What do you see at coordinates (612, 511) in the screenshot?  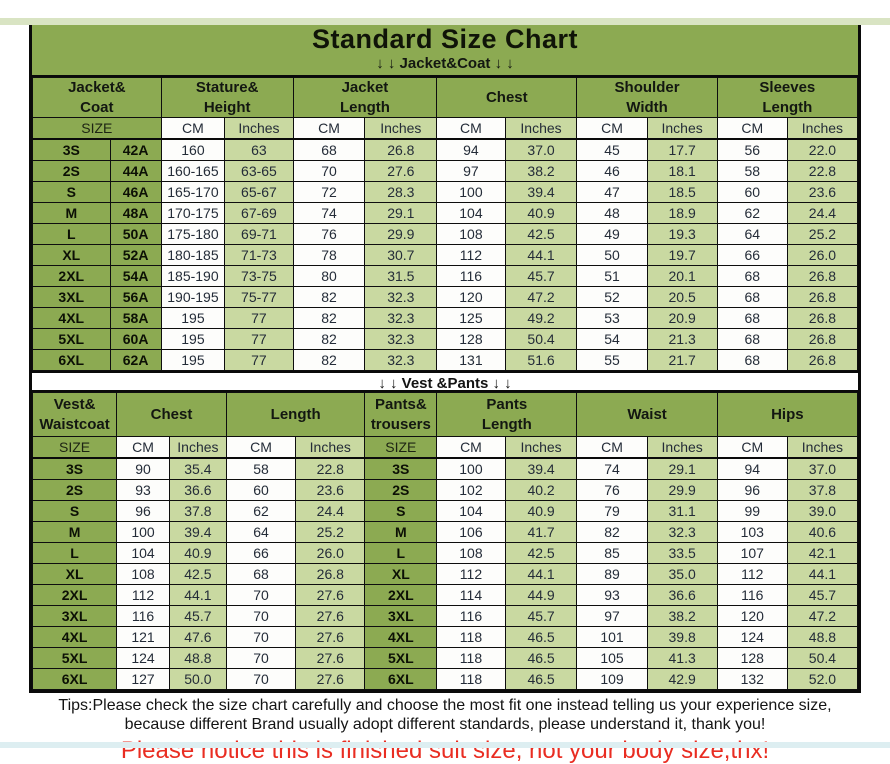 I see `vest-value-cell: 79` at bounding box center [612, 511].